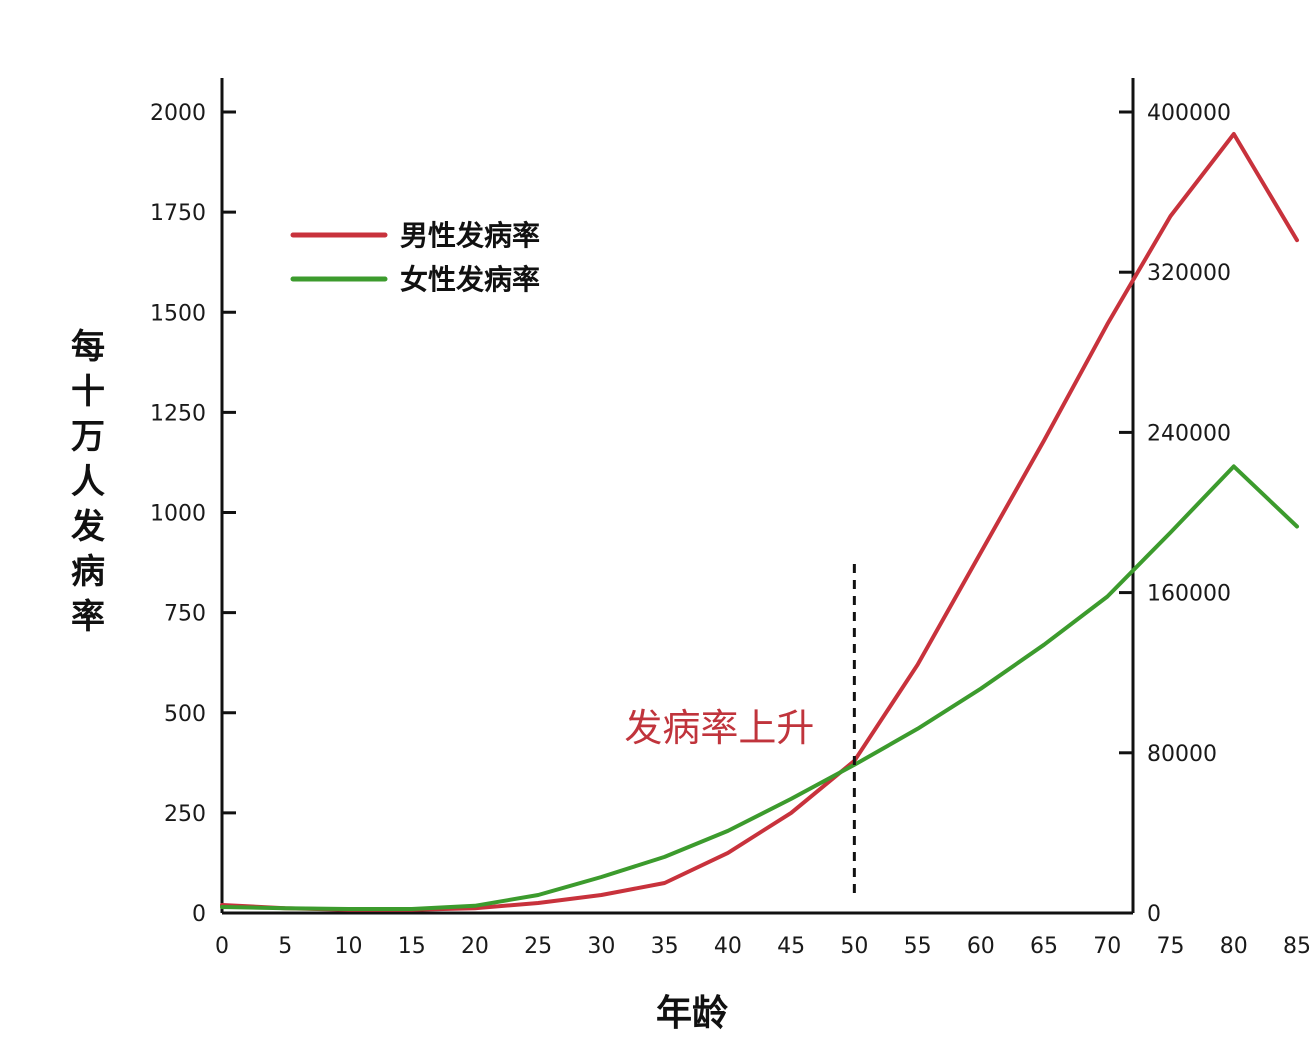 The width and height of the screenshot is (1314, 1055). I want to click on x-tick-label: 5, so click(285, 946).